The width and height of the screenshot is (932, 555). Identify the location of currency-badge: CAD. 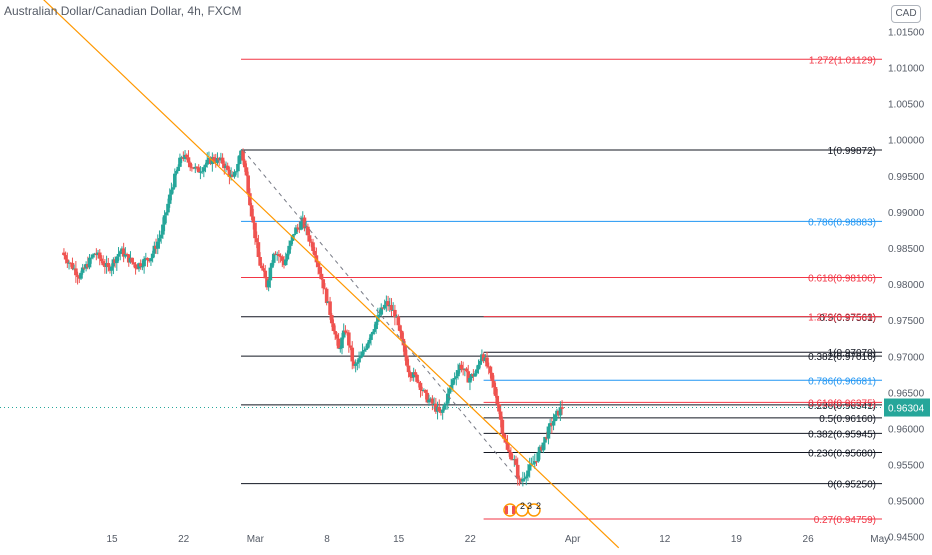
(906, 14).